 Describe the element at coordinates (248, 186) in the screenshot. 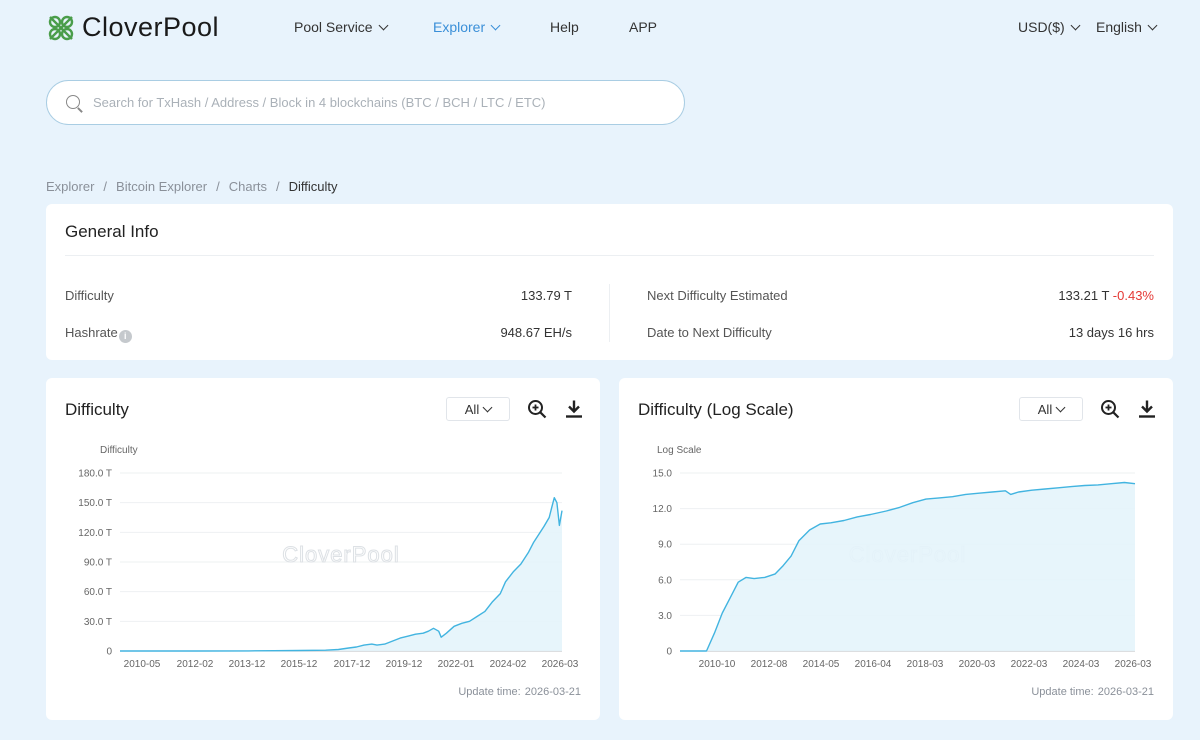

I see `breadcrumb-charts: Charts` at that location.